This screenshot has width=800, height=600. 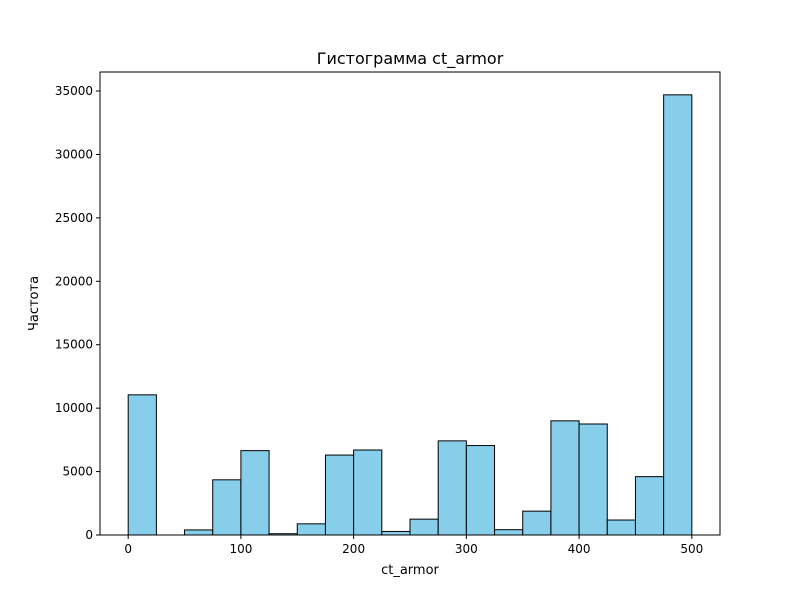 What do you see at coordinates (579, 549) in the screenshot?
I see `x-tick-label: 400` at bounding box center [579, 549].